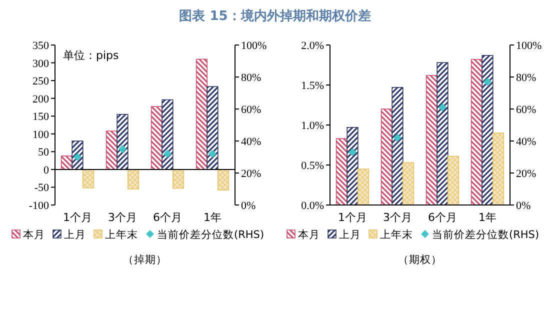  What do you see at coordinates (275, 16) in the screenshot?
I see `text: 图表 15：境内外掉期和期权价差` at bounding box center [275, 16].